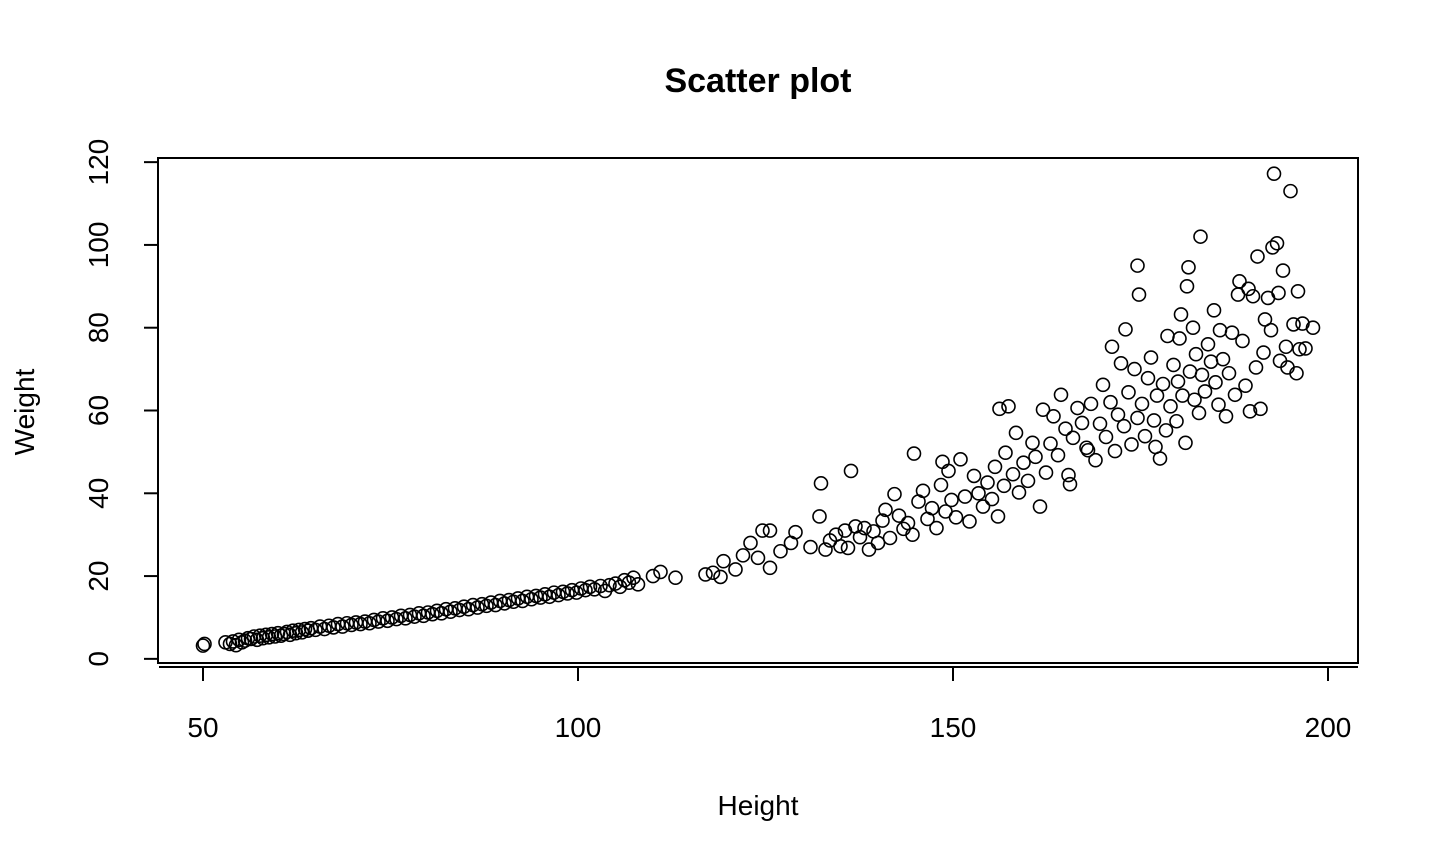  I want to click on chart-title: Scatter plot, so click(757, 81).